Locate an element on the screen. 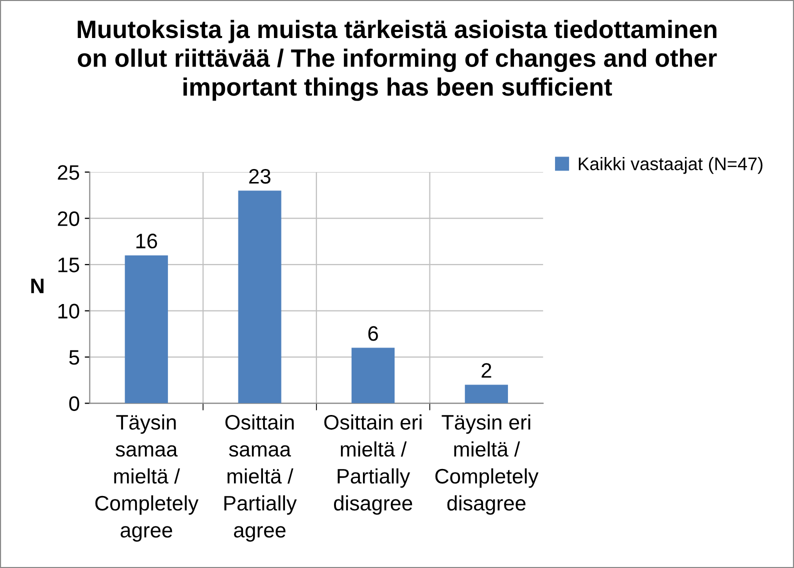  data-label: 6 is located at coordinates (373, 333).